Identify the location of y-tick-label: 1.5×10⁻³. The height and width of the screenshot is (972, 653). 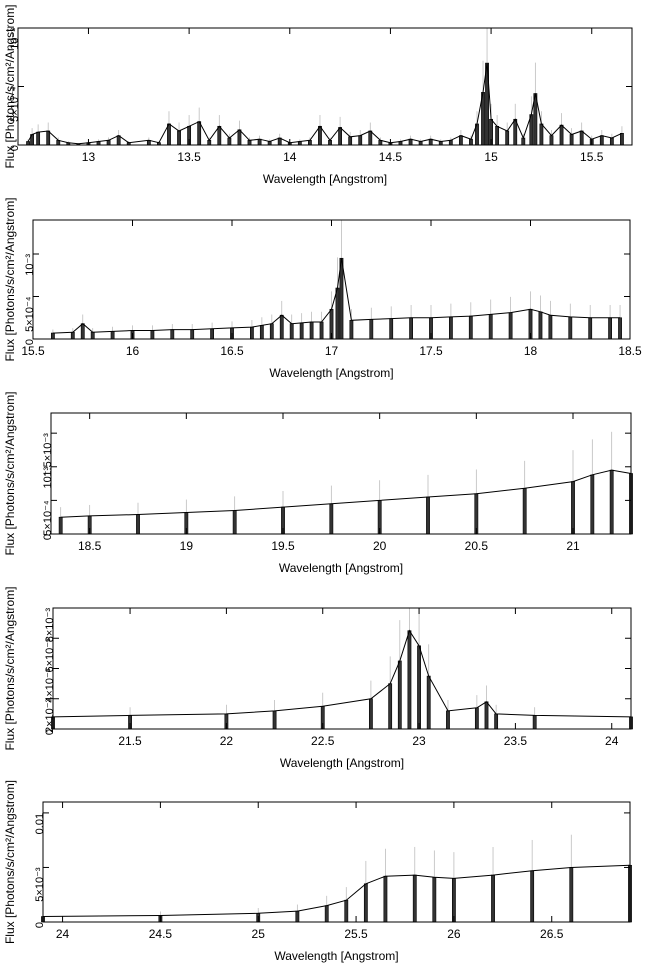
(48, 455).